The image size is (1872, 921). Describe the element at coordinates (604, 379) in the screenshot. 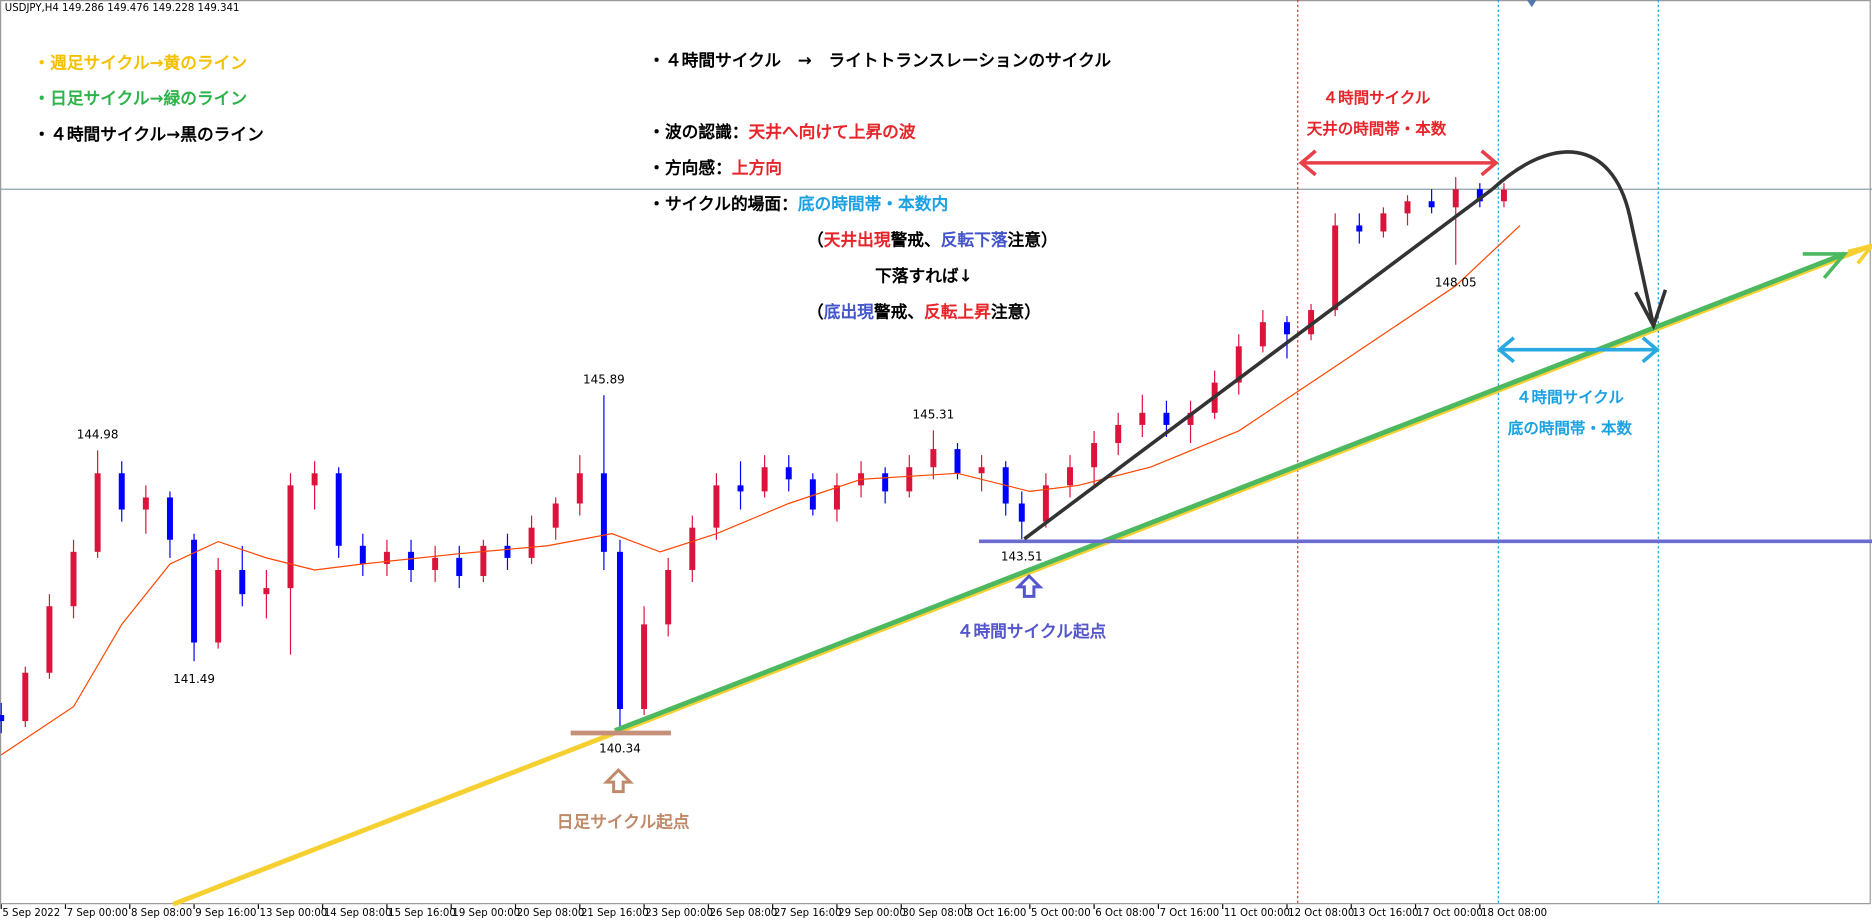

I see `price-label: 145.89` at that location.